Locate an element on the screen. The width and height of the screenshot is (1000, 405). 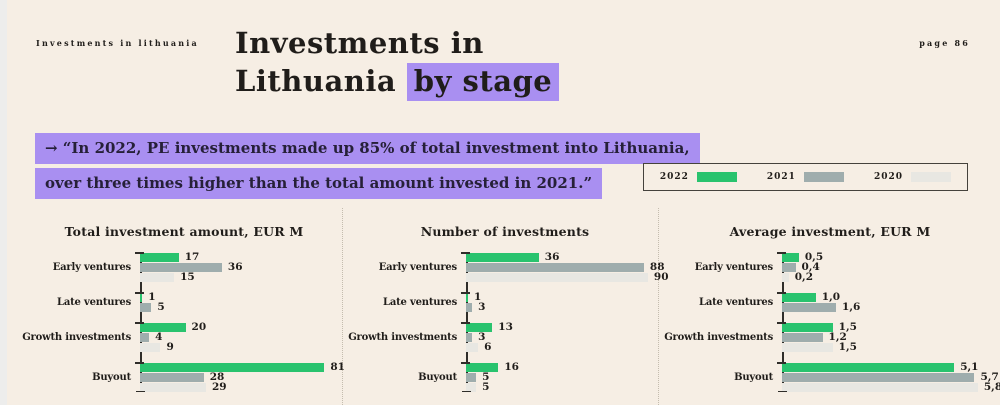
value-label: 13 is located at coordinates (505, 326).